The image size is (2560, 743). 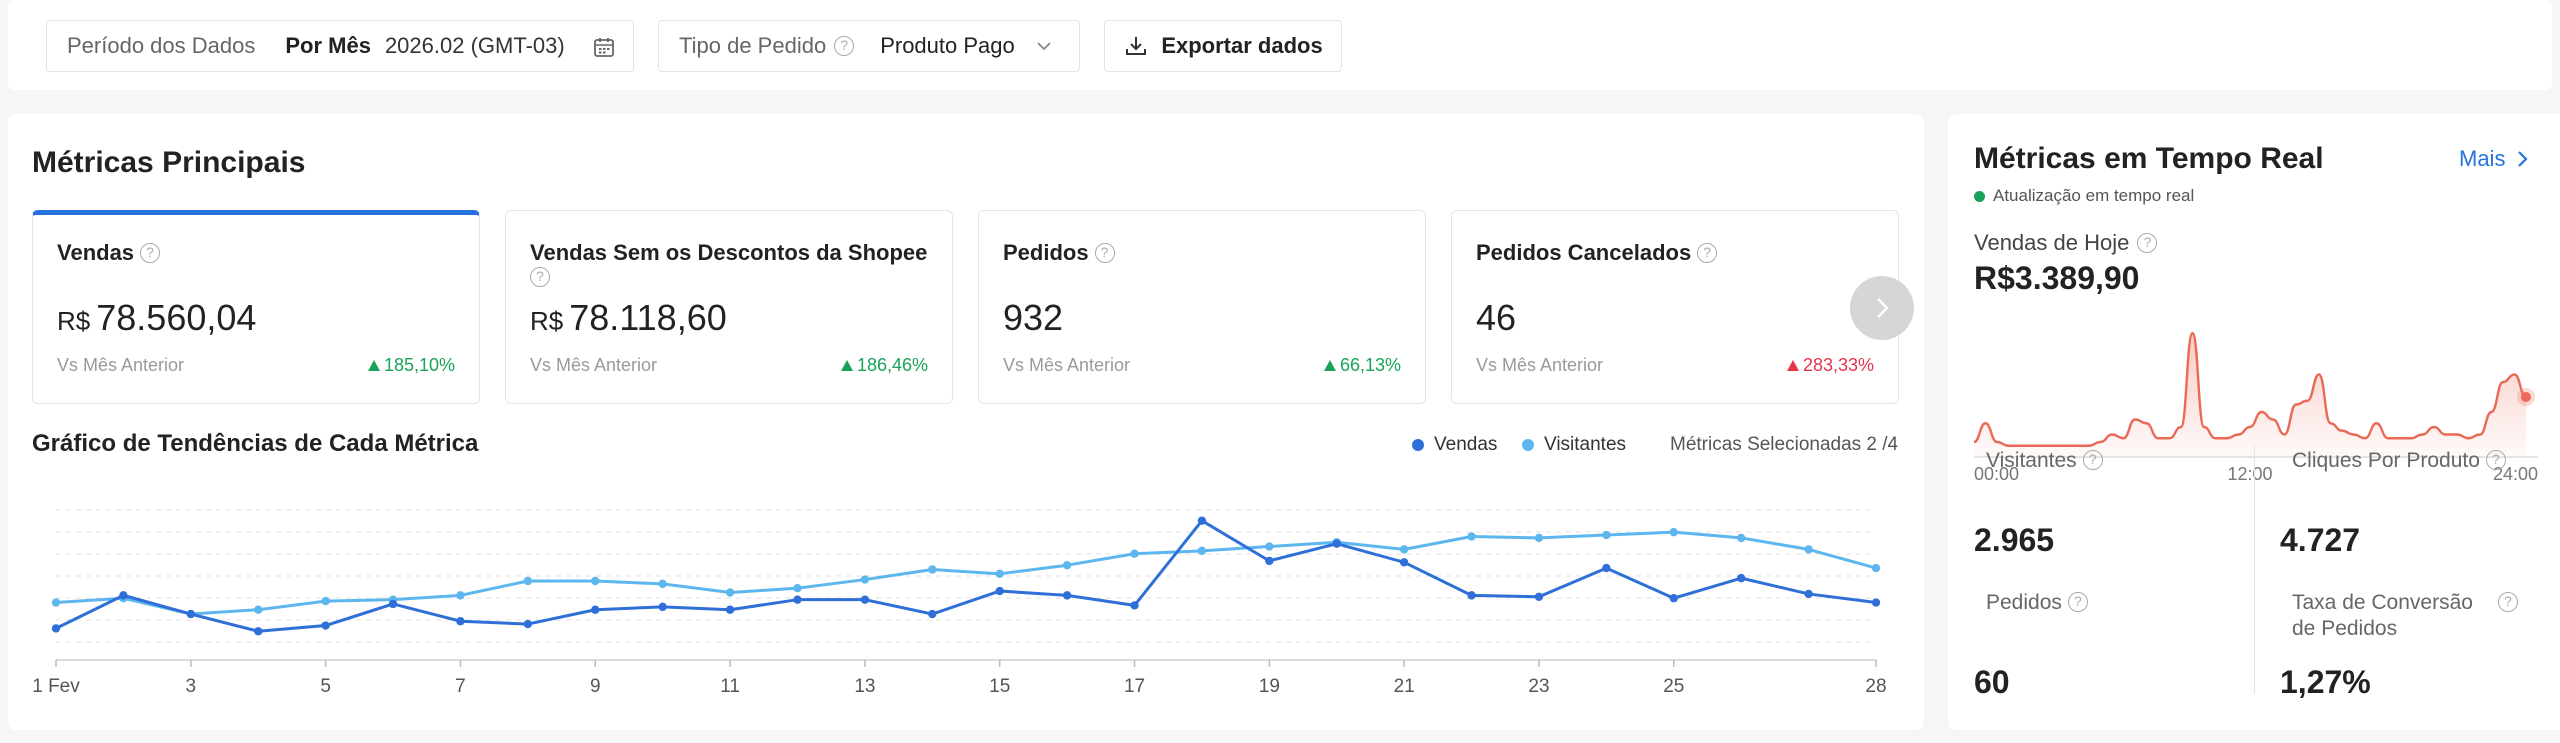 I want to click on currency: R$, so click(x=547, y=321).